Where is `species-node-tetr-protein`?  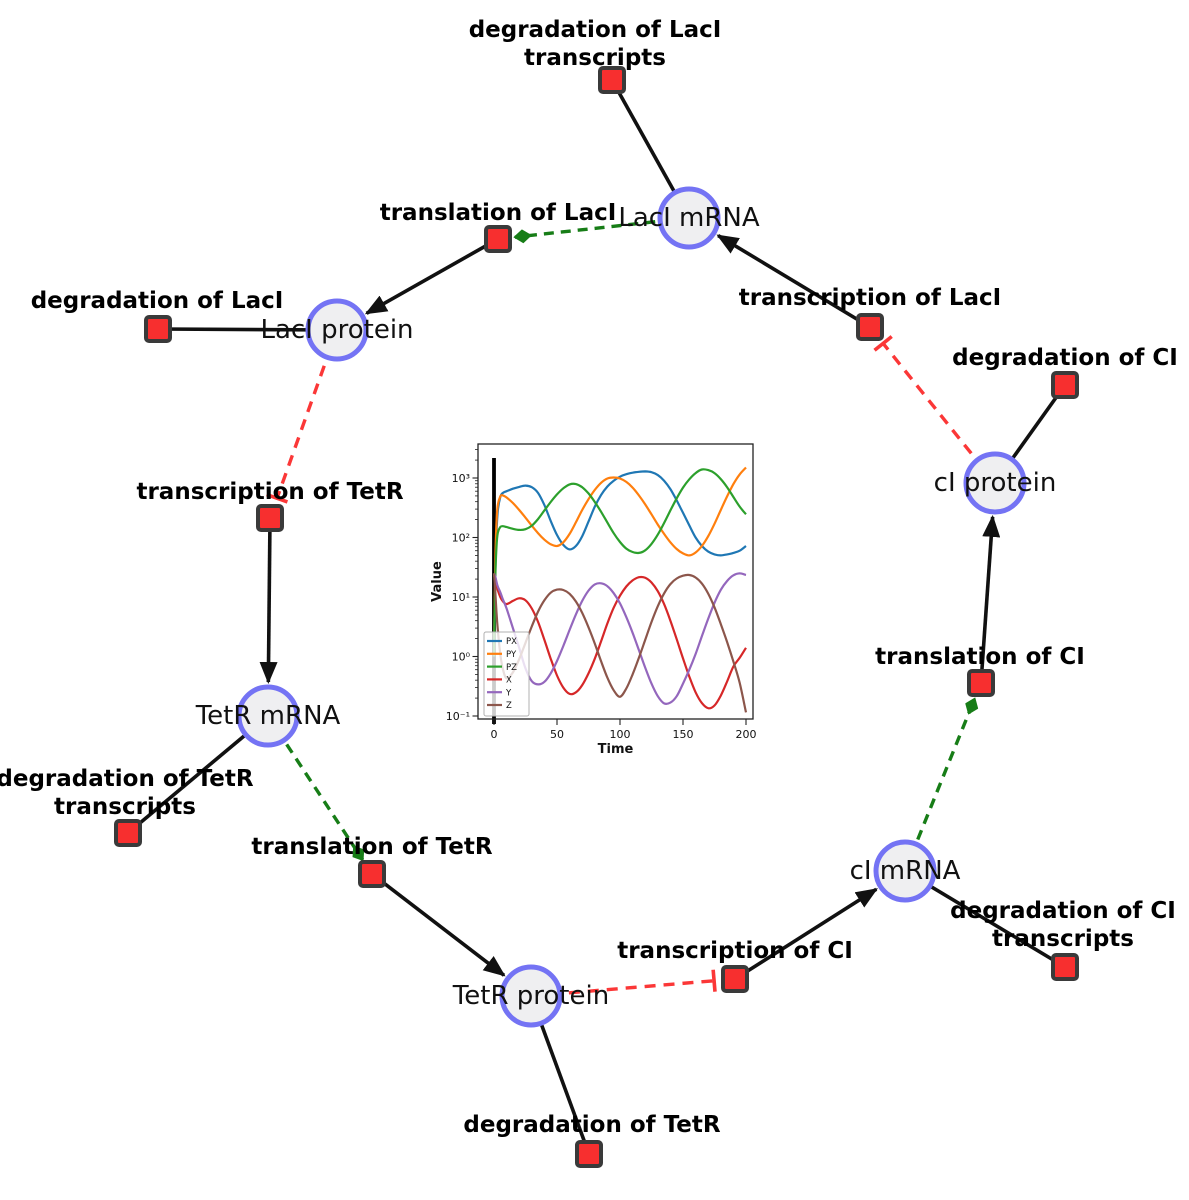 species-node-tetr-protein is located at coordinates (531, 996).